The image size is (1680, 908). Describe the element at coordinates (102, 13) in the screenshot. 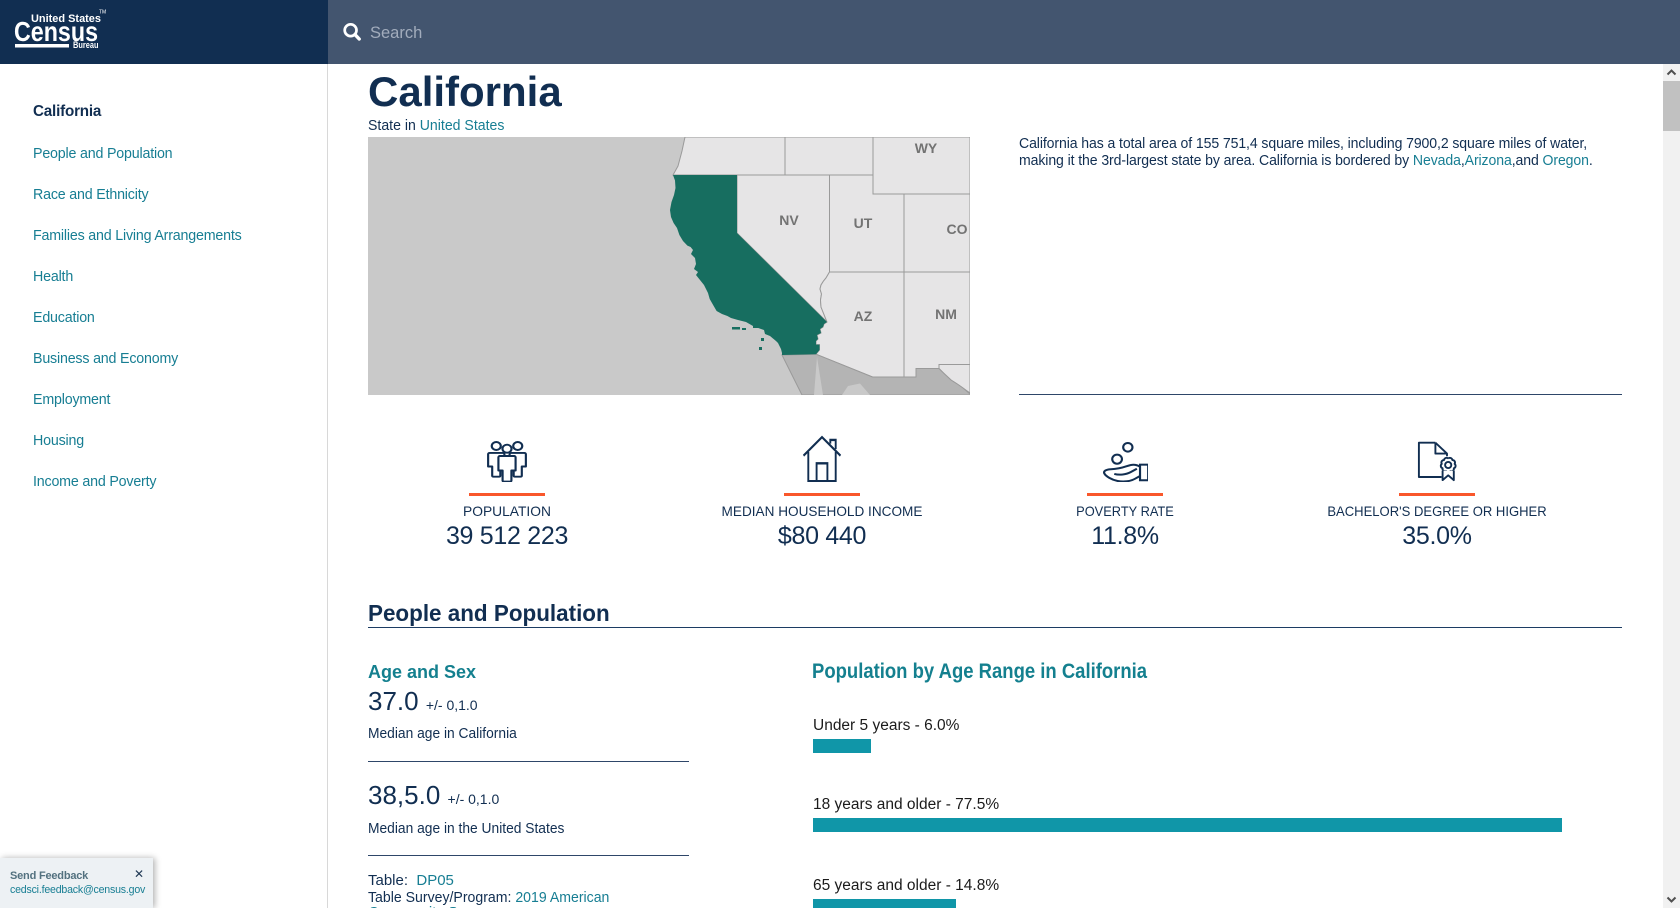

I see `svg-text: TM` at that location.